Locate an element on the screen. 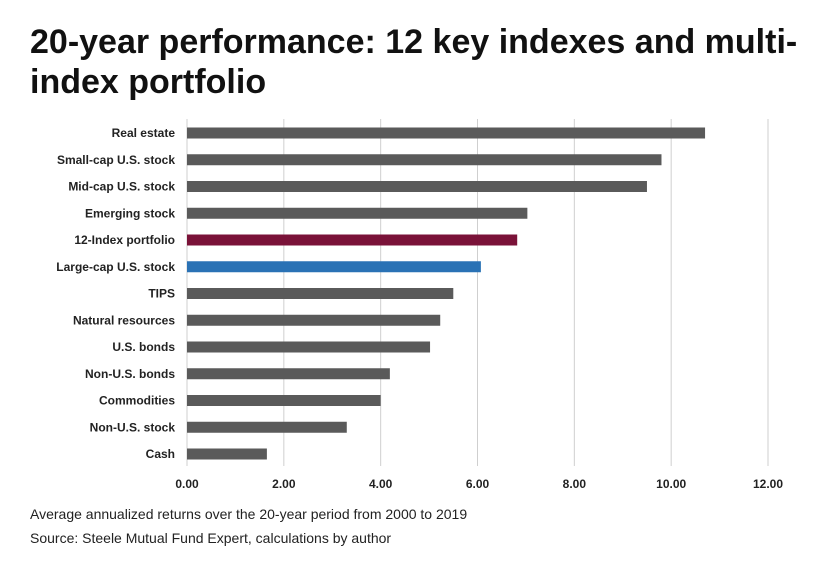 The width and height of the screenshot is (840, 570). category-label: Commodities is located at coordinates (137, 401).